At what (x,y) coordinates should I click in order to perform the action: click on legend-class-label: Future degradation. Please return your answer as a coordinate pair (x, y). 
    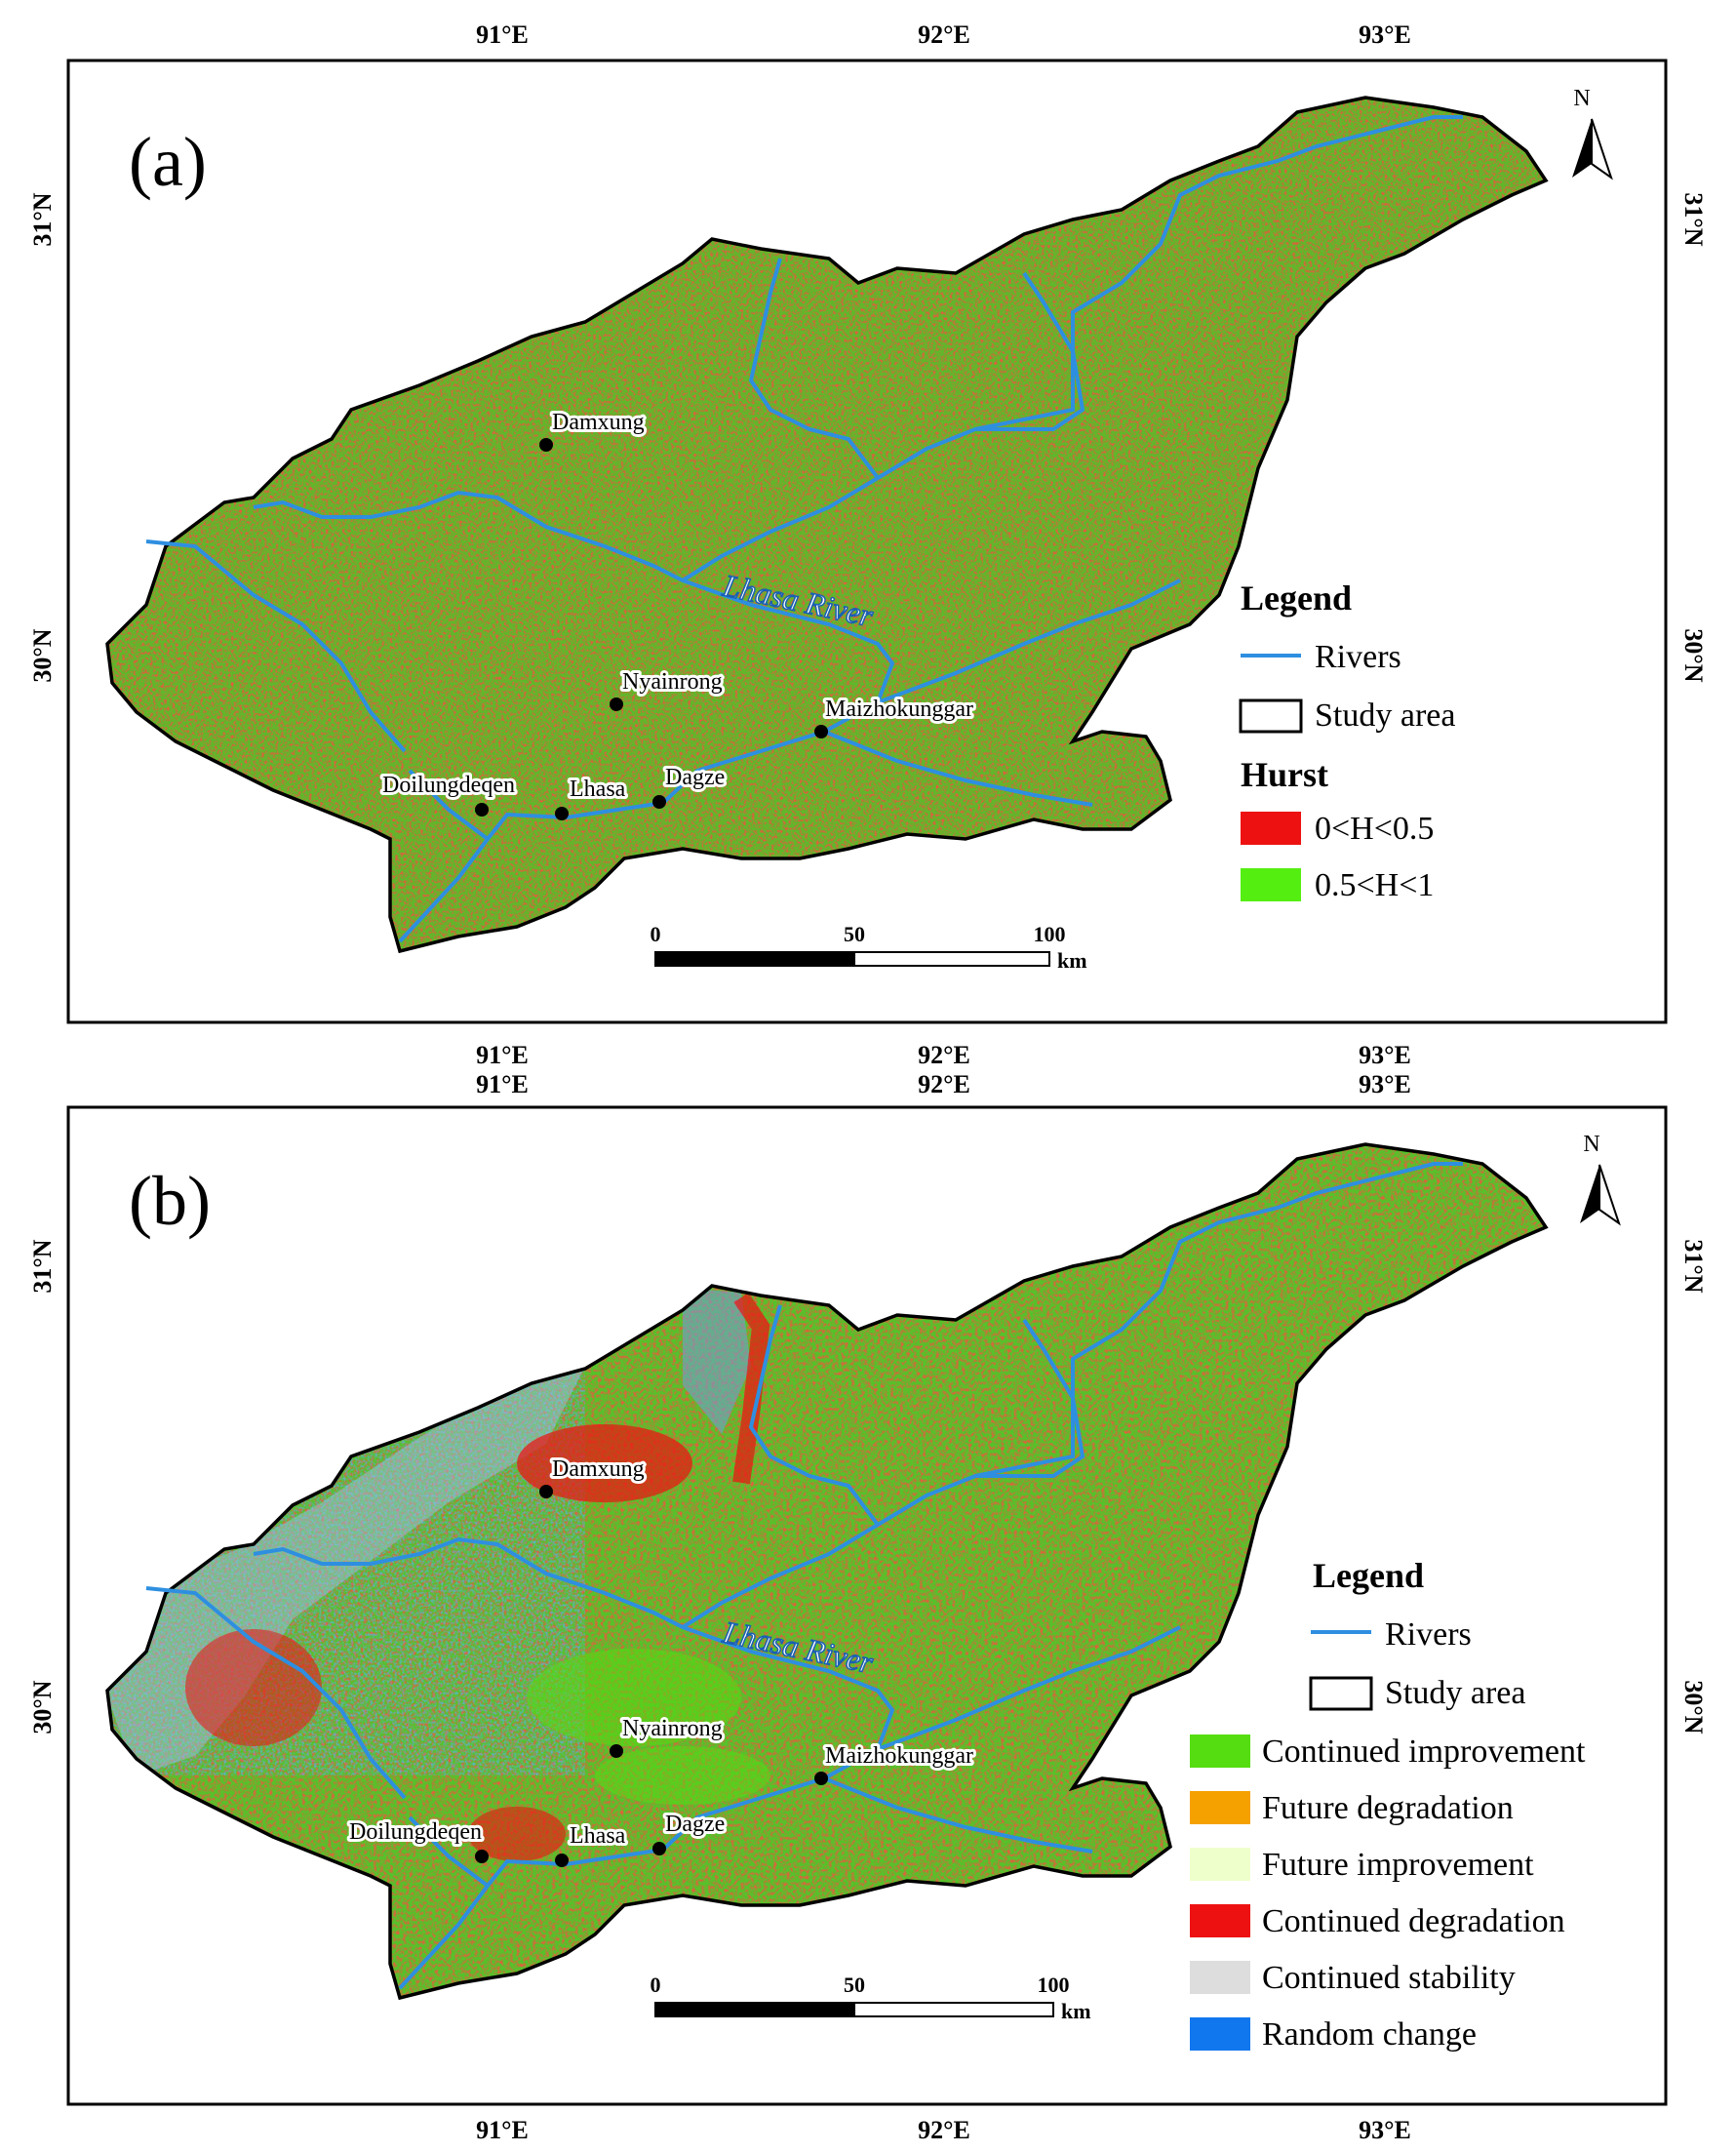
    Looking at the image, I should click on (1388, 1808).